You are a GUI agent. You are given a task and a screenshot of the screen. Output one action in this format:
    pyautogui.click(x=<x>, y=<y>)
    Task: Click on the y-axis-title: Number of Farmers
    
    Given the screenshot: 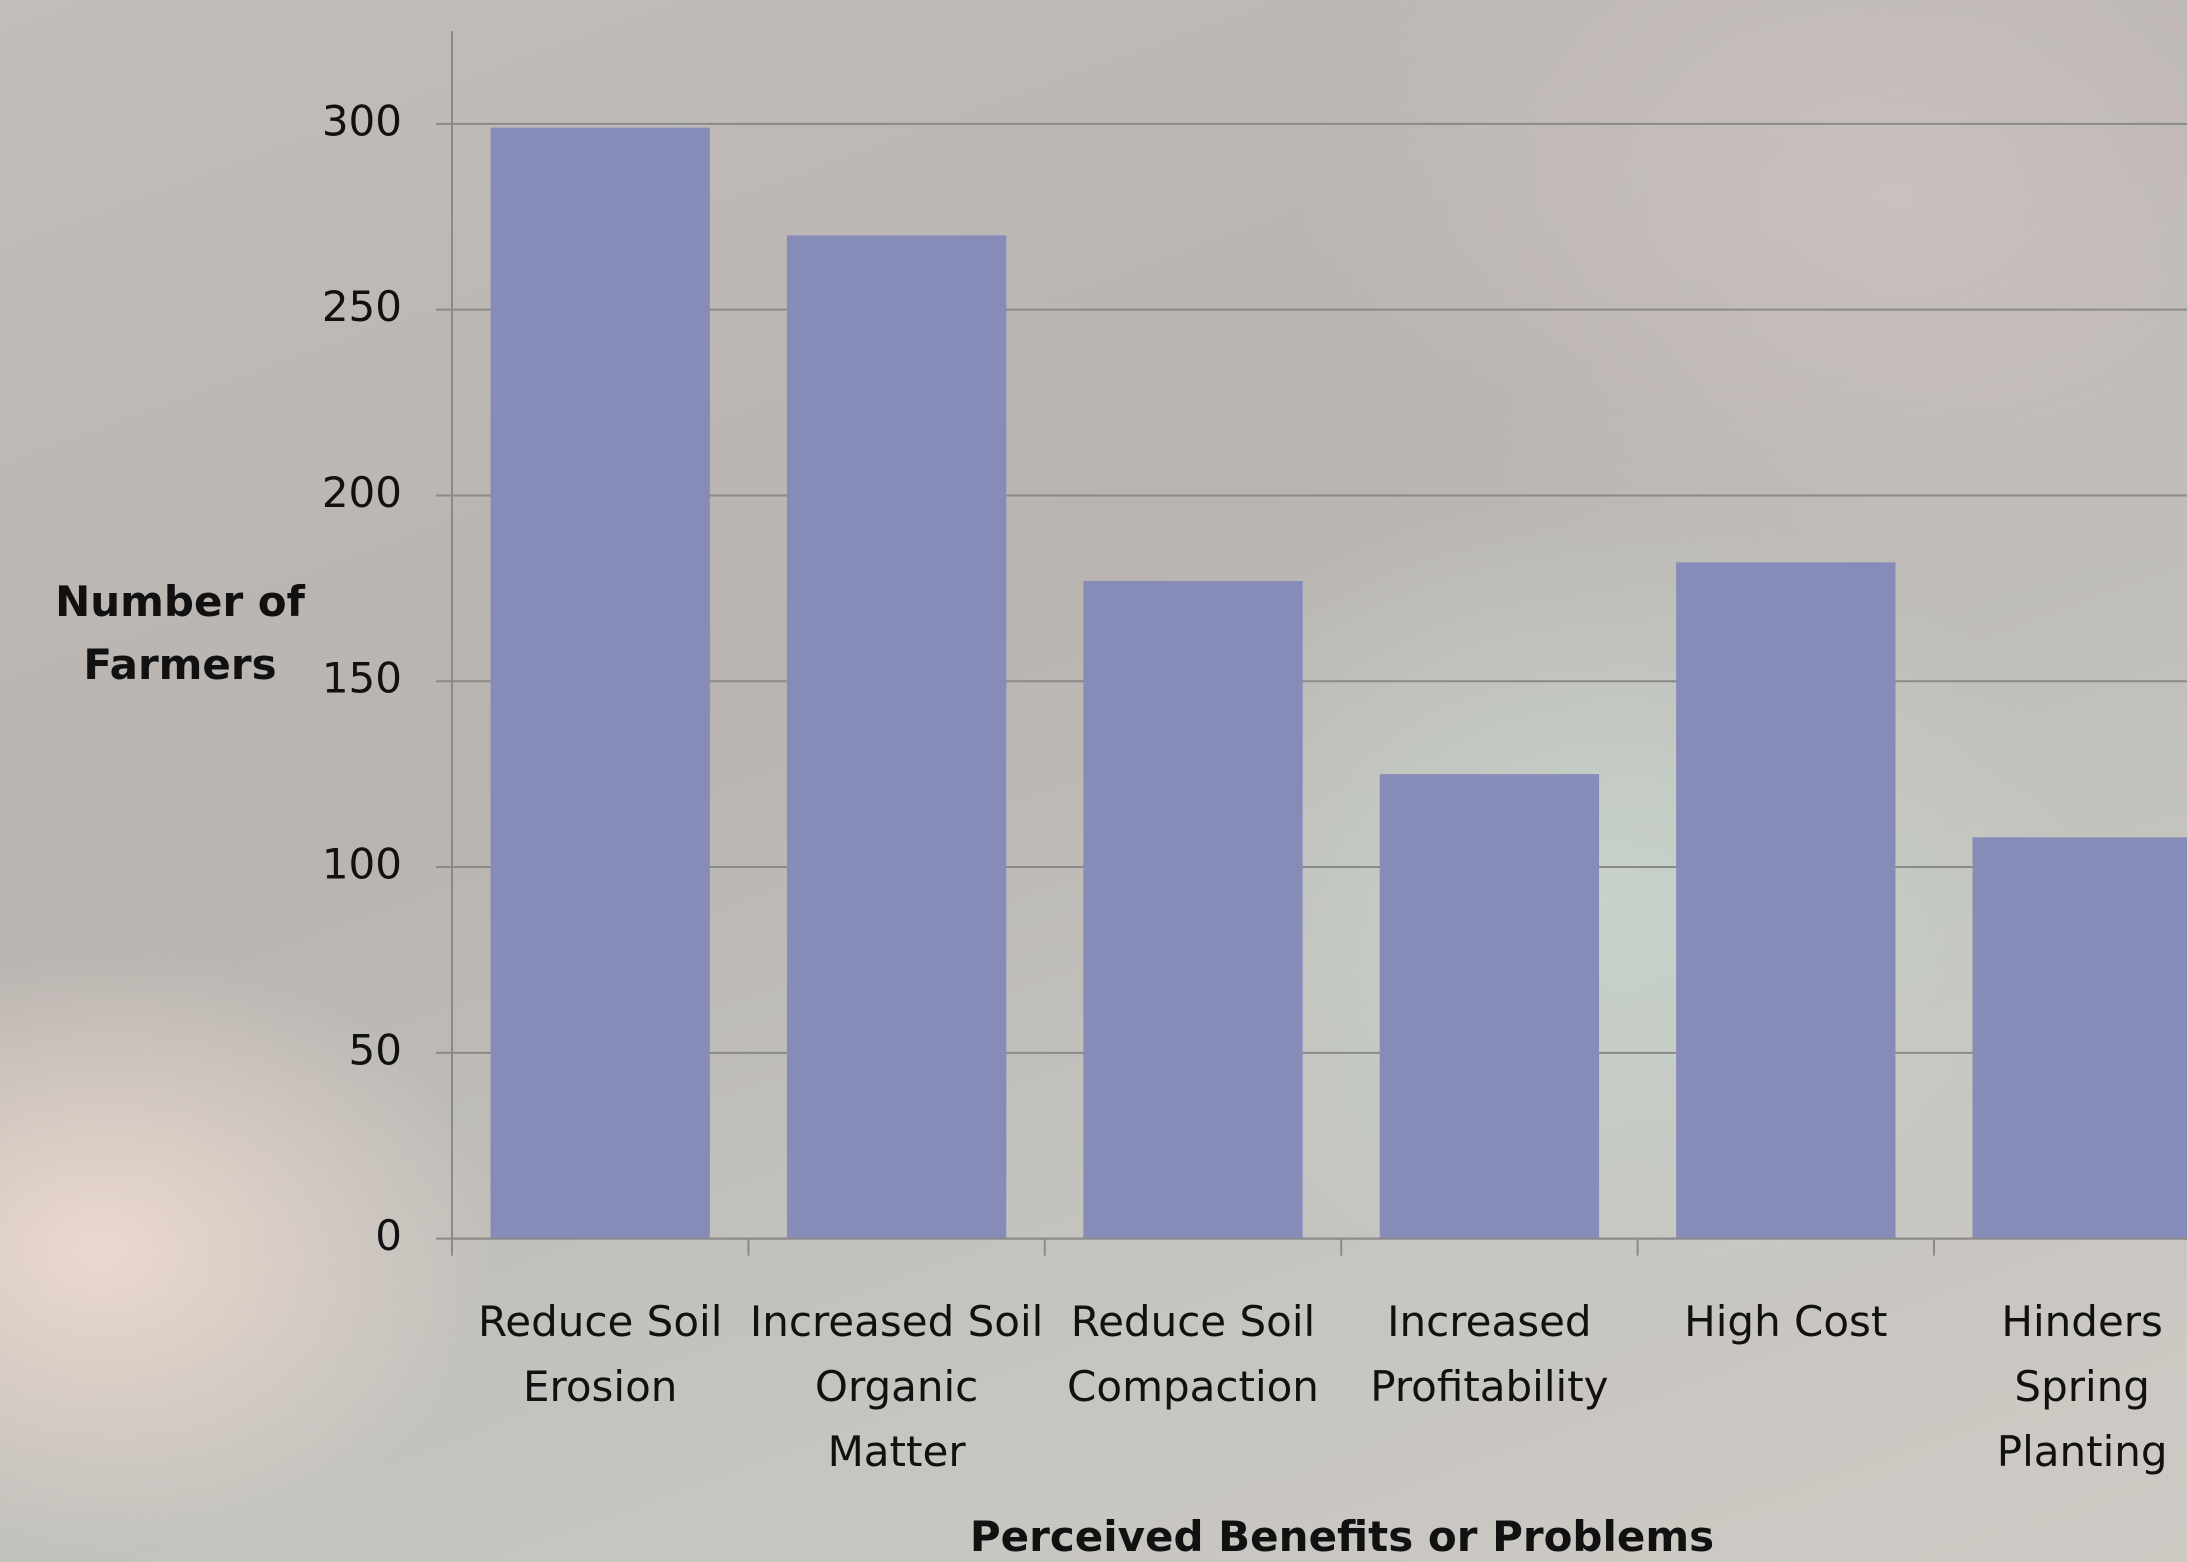 What is the action you would take?
    pyautogui.click(x=180, y=633)
    